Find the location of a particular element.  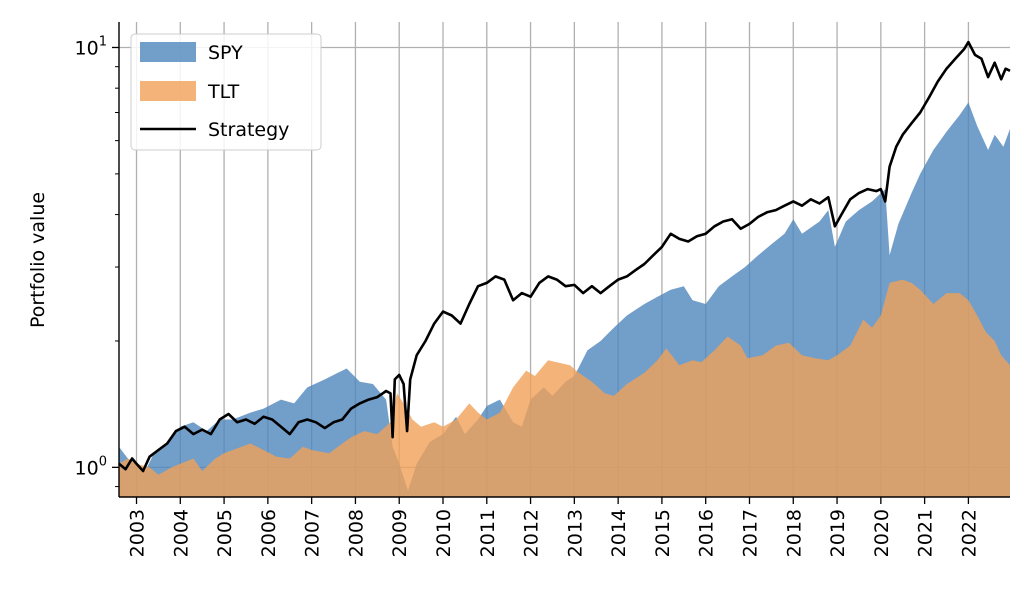

x-tick-label: 2021 is located at coordinates (926, 533).